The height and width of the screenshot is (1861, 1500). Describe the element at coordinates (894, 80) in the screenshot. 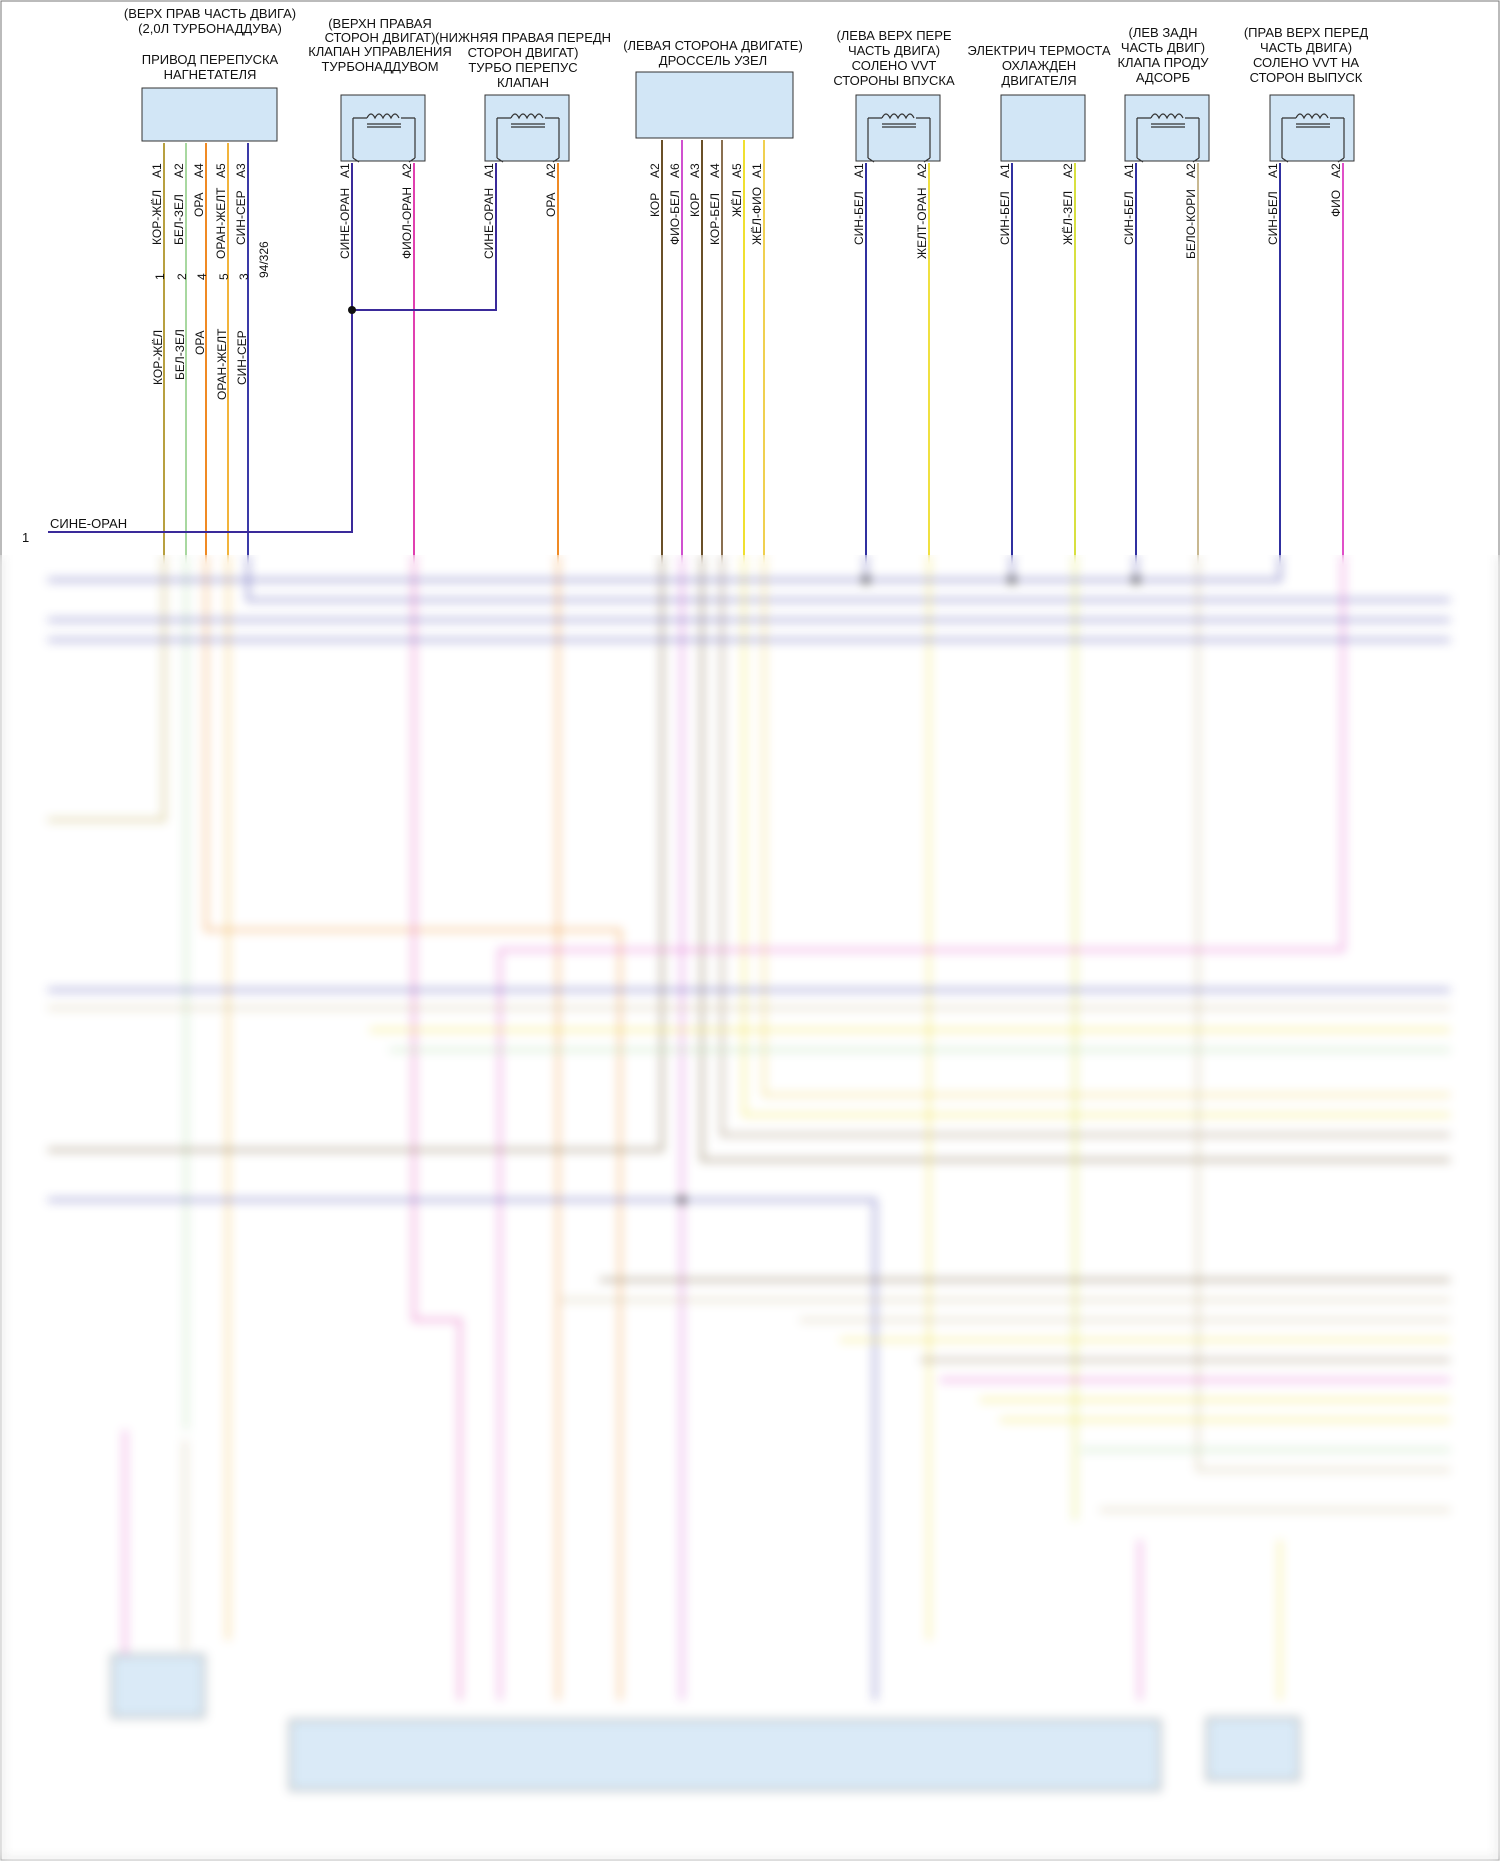

I see `c5-line-4: СТОРОНЫ ВПУСКА` at that location.